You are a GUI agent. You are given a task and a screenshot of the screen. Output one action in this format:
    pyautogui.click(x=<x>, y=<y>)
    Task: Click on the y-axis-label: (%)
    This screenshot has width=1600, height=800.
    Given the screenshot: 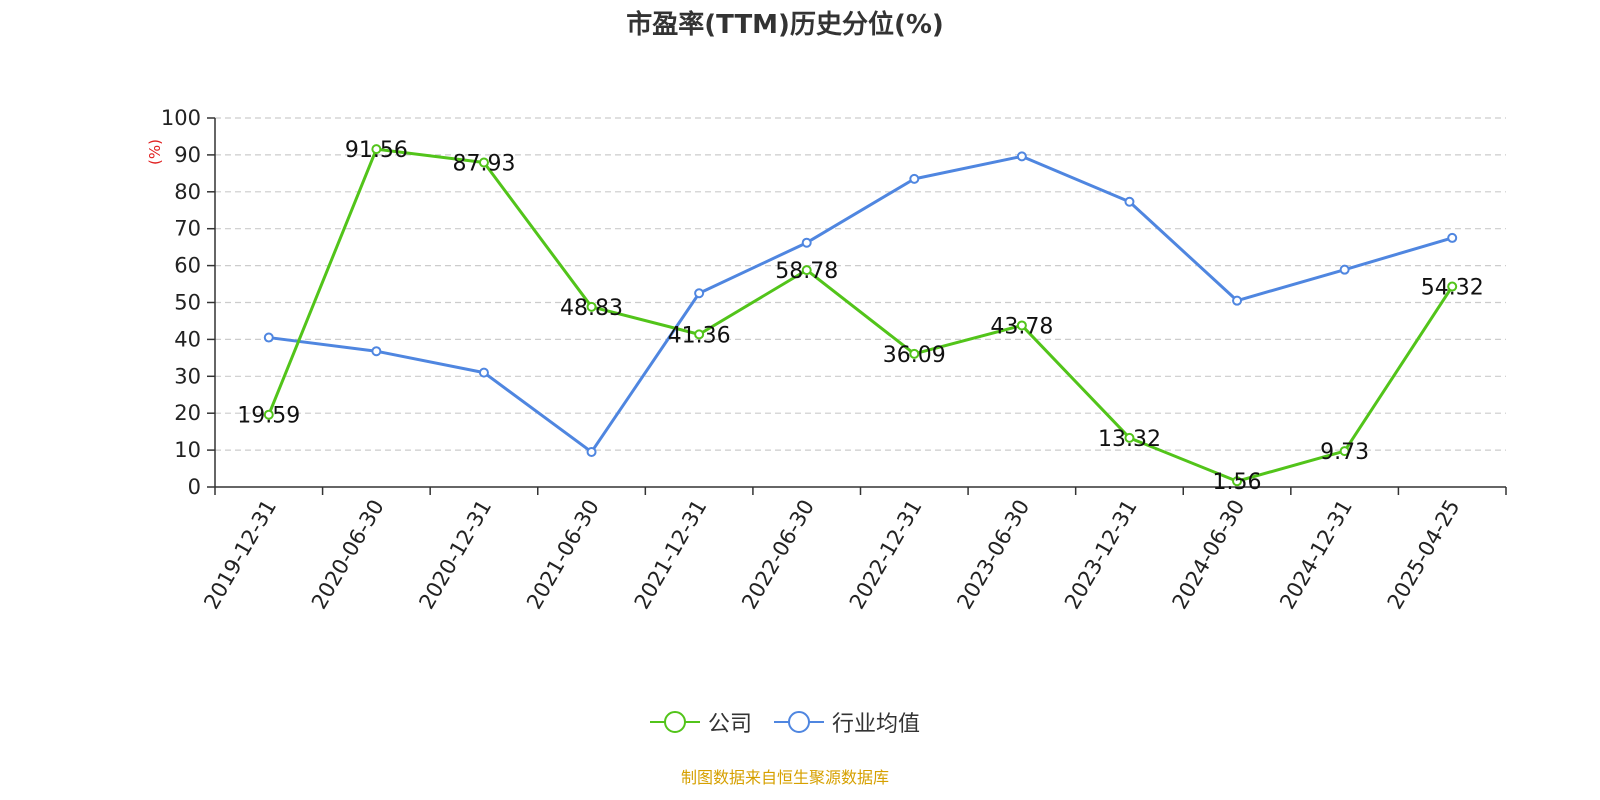 What is the action you would take?
    pyautogui.click(x=155, y=152)
    